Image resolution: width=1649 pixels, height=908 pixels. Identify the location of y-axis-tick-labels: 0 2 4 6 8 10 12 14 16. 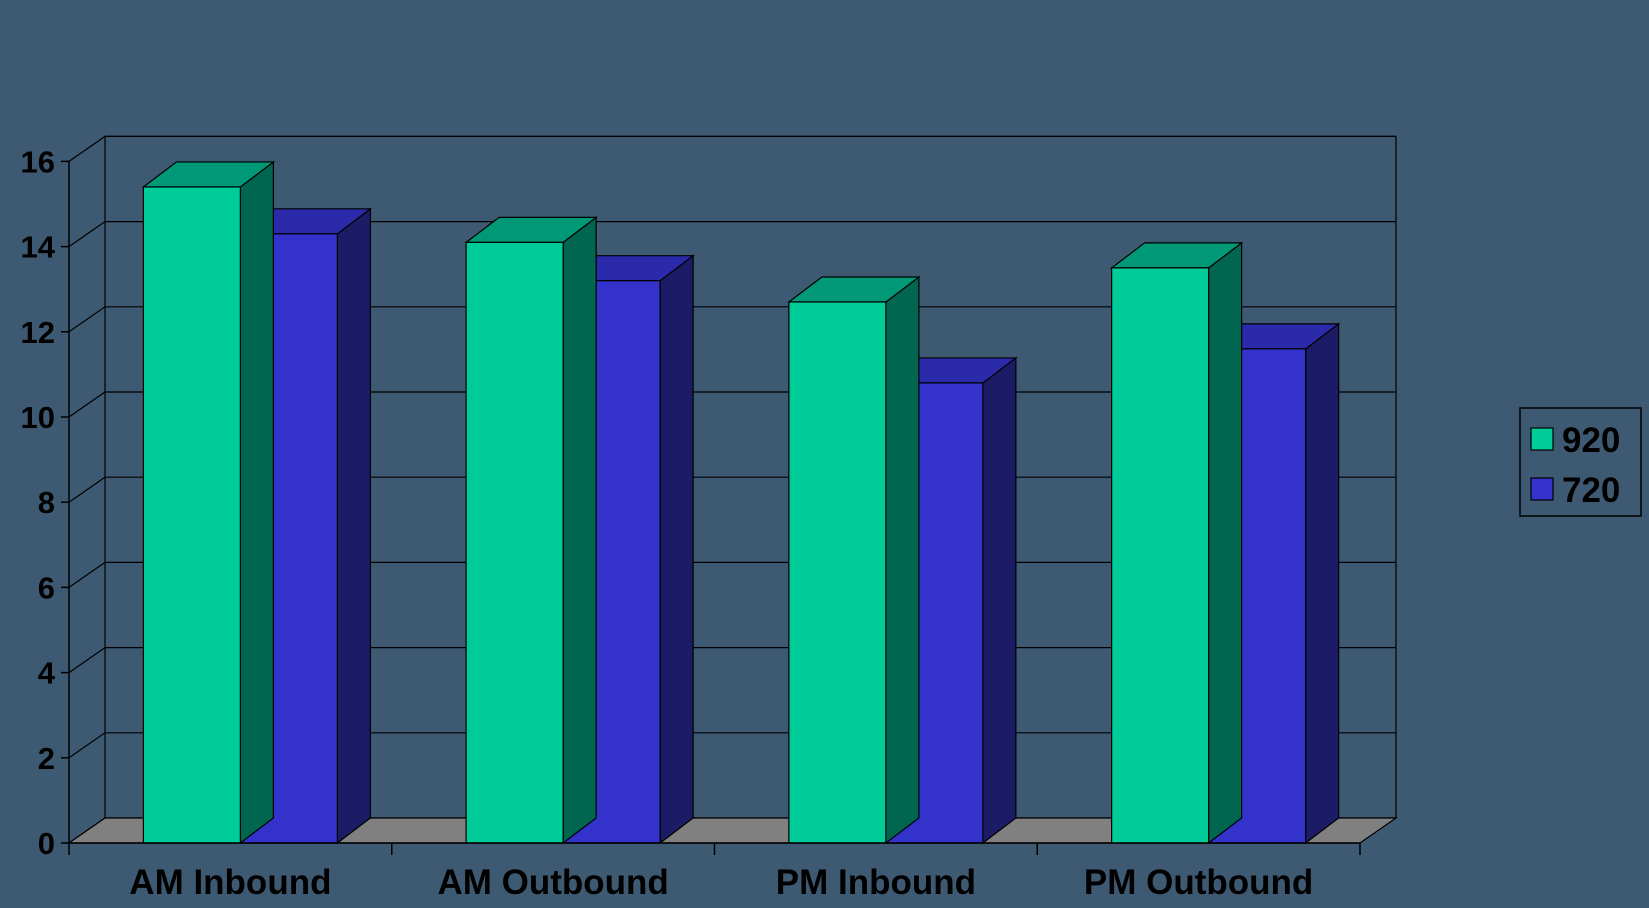
(38, 502).